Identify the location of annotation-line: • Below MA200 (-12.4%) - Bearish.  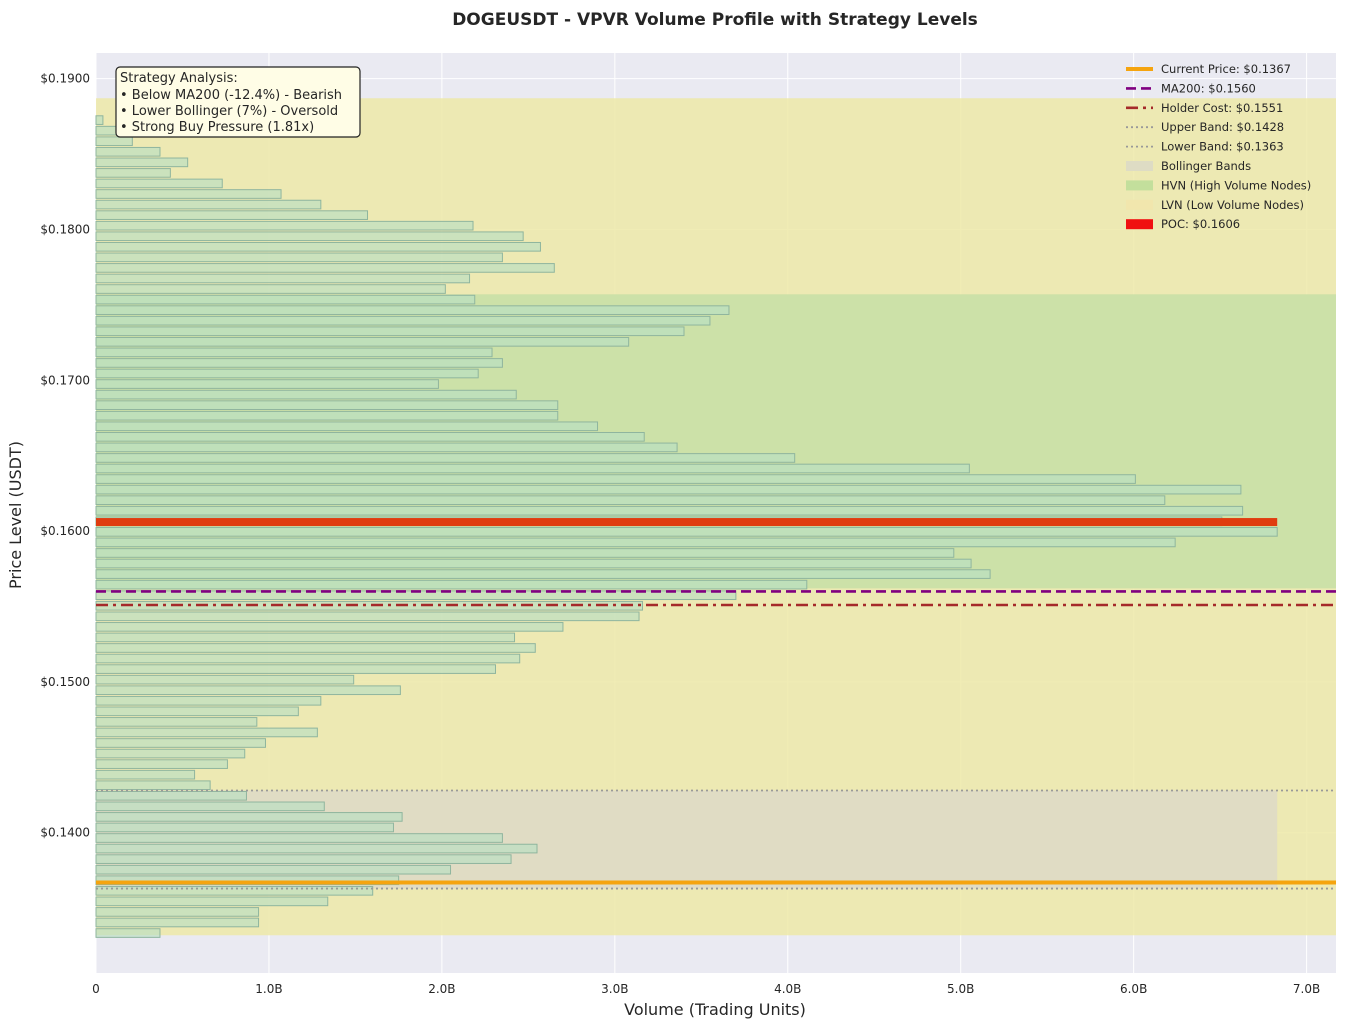
(231, 95).